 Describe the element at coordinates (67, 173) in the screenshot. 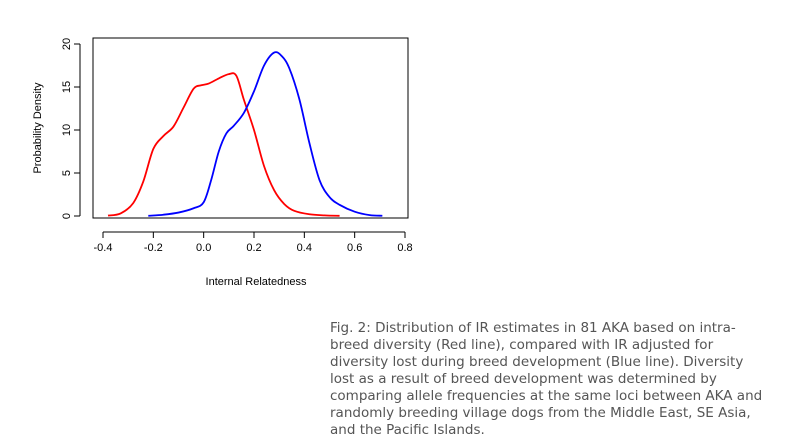

I see `y-tick-label: 5` at that location.